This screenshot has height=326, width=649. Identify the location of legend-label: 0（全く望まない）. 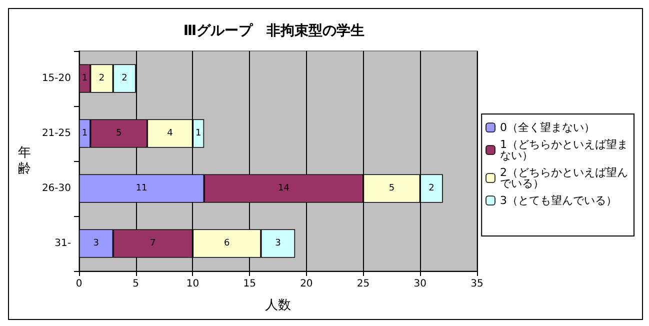
(547, 127).